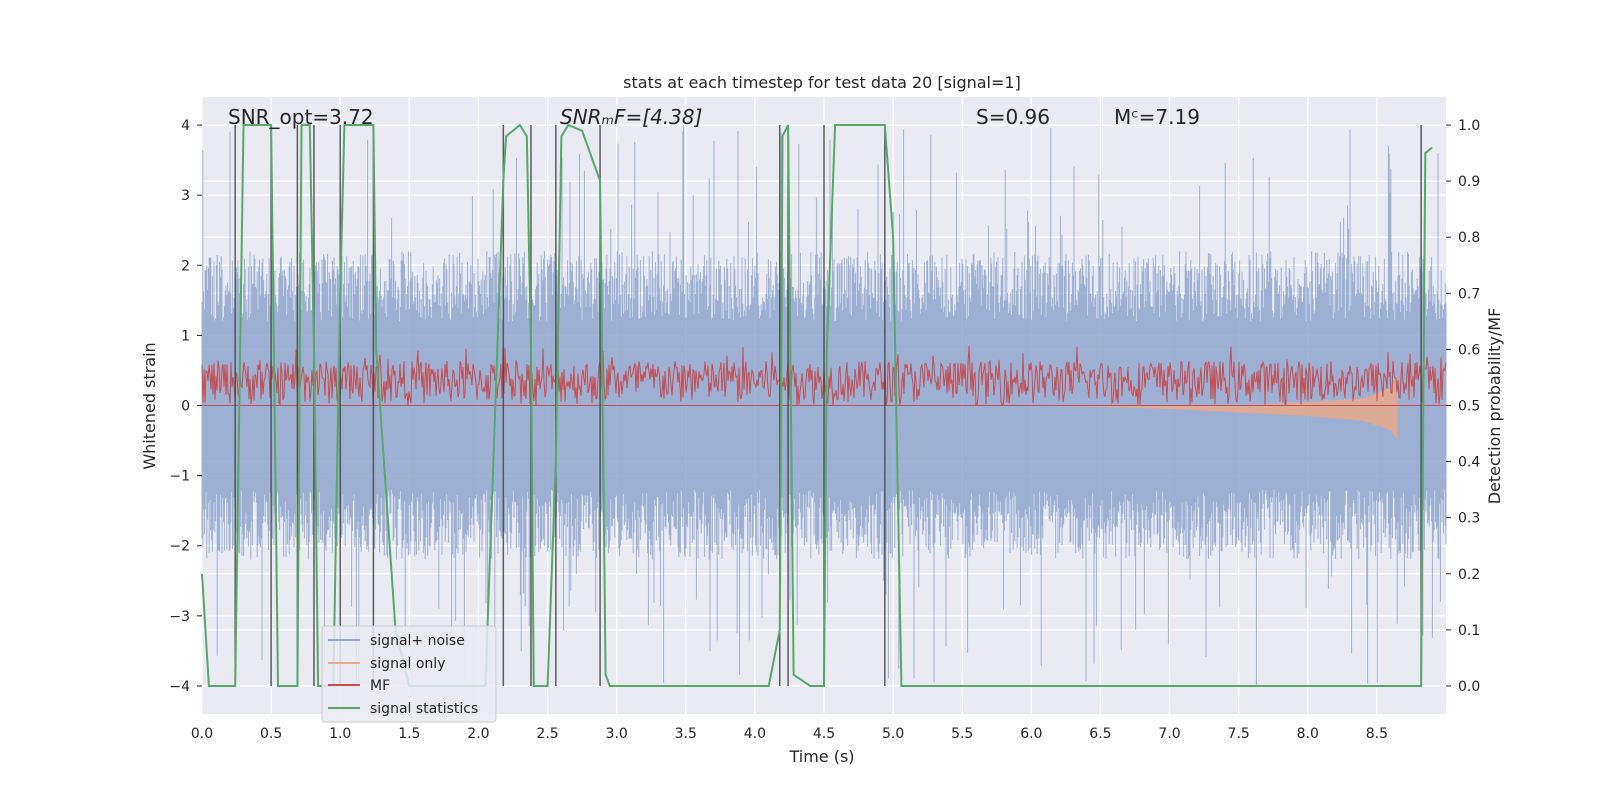 This screenshot has width=1600, height=800. Describe the element at coordinates (1469, 350) in the screenshot. I see `y-right-tick-label: 0.6` at that location.